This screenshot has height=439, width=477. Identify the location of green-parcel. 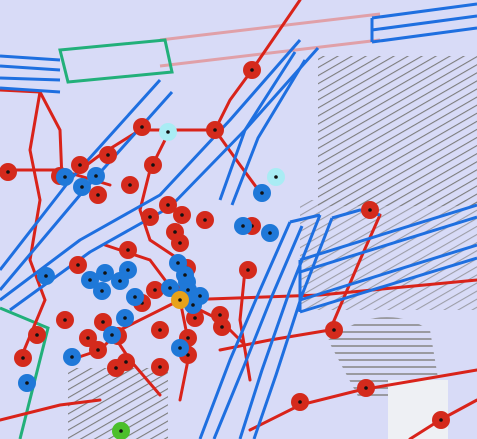
(116, 61).